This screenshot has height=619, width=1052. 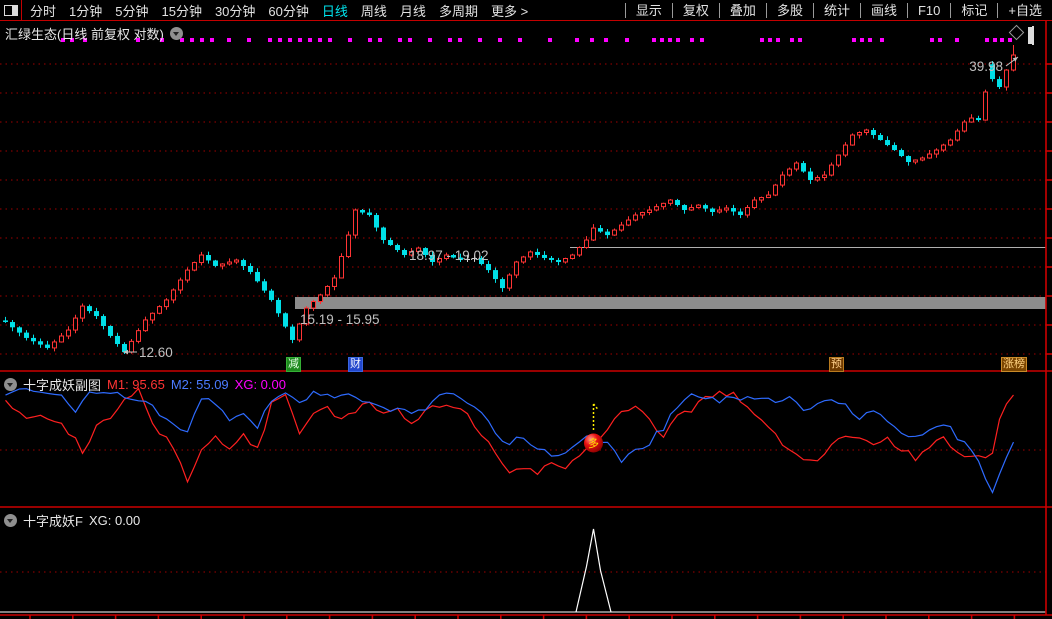 I want to click on menu-item-分时: 分时, so click(x=43, y=11).